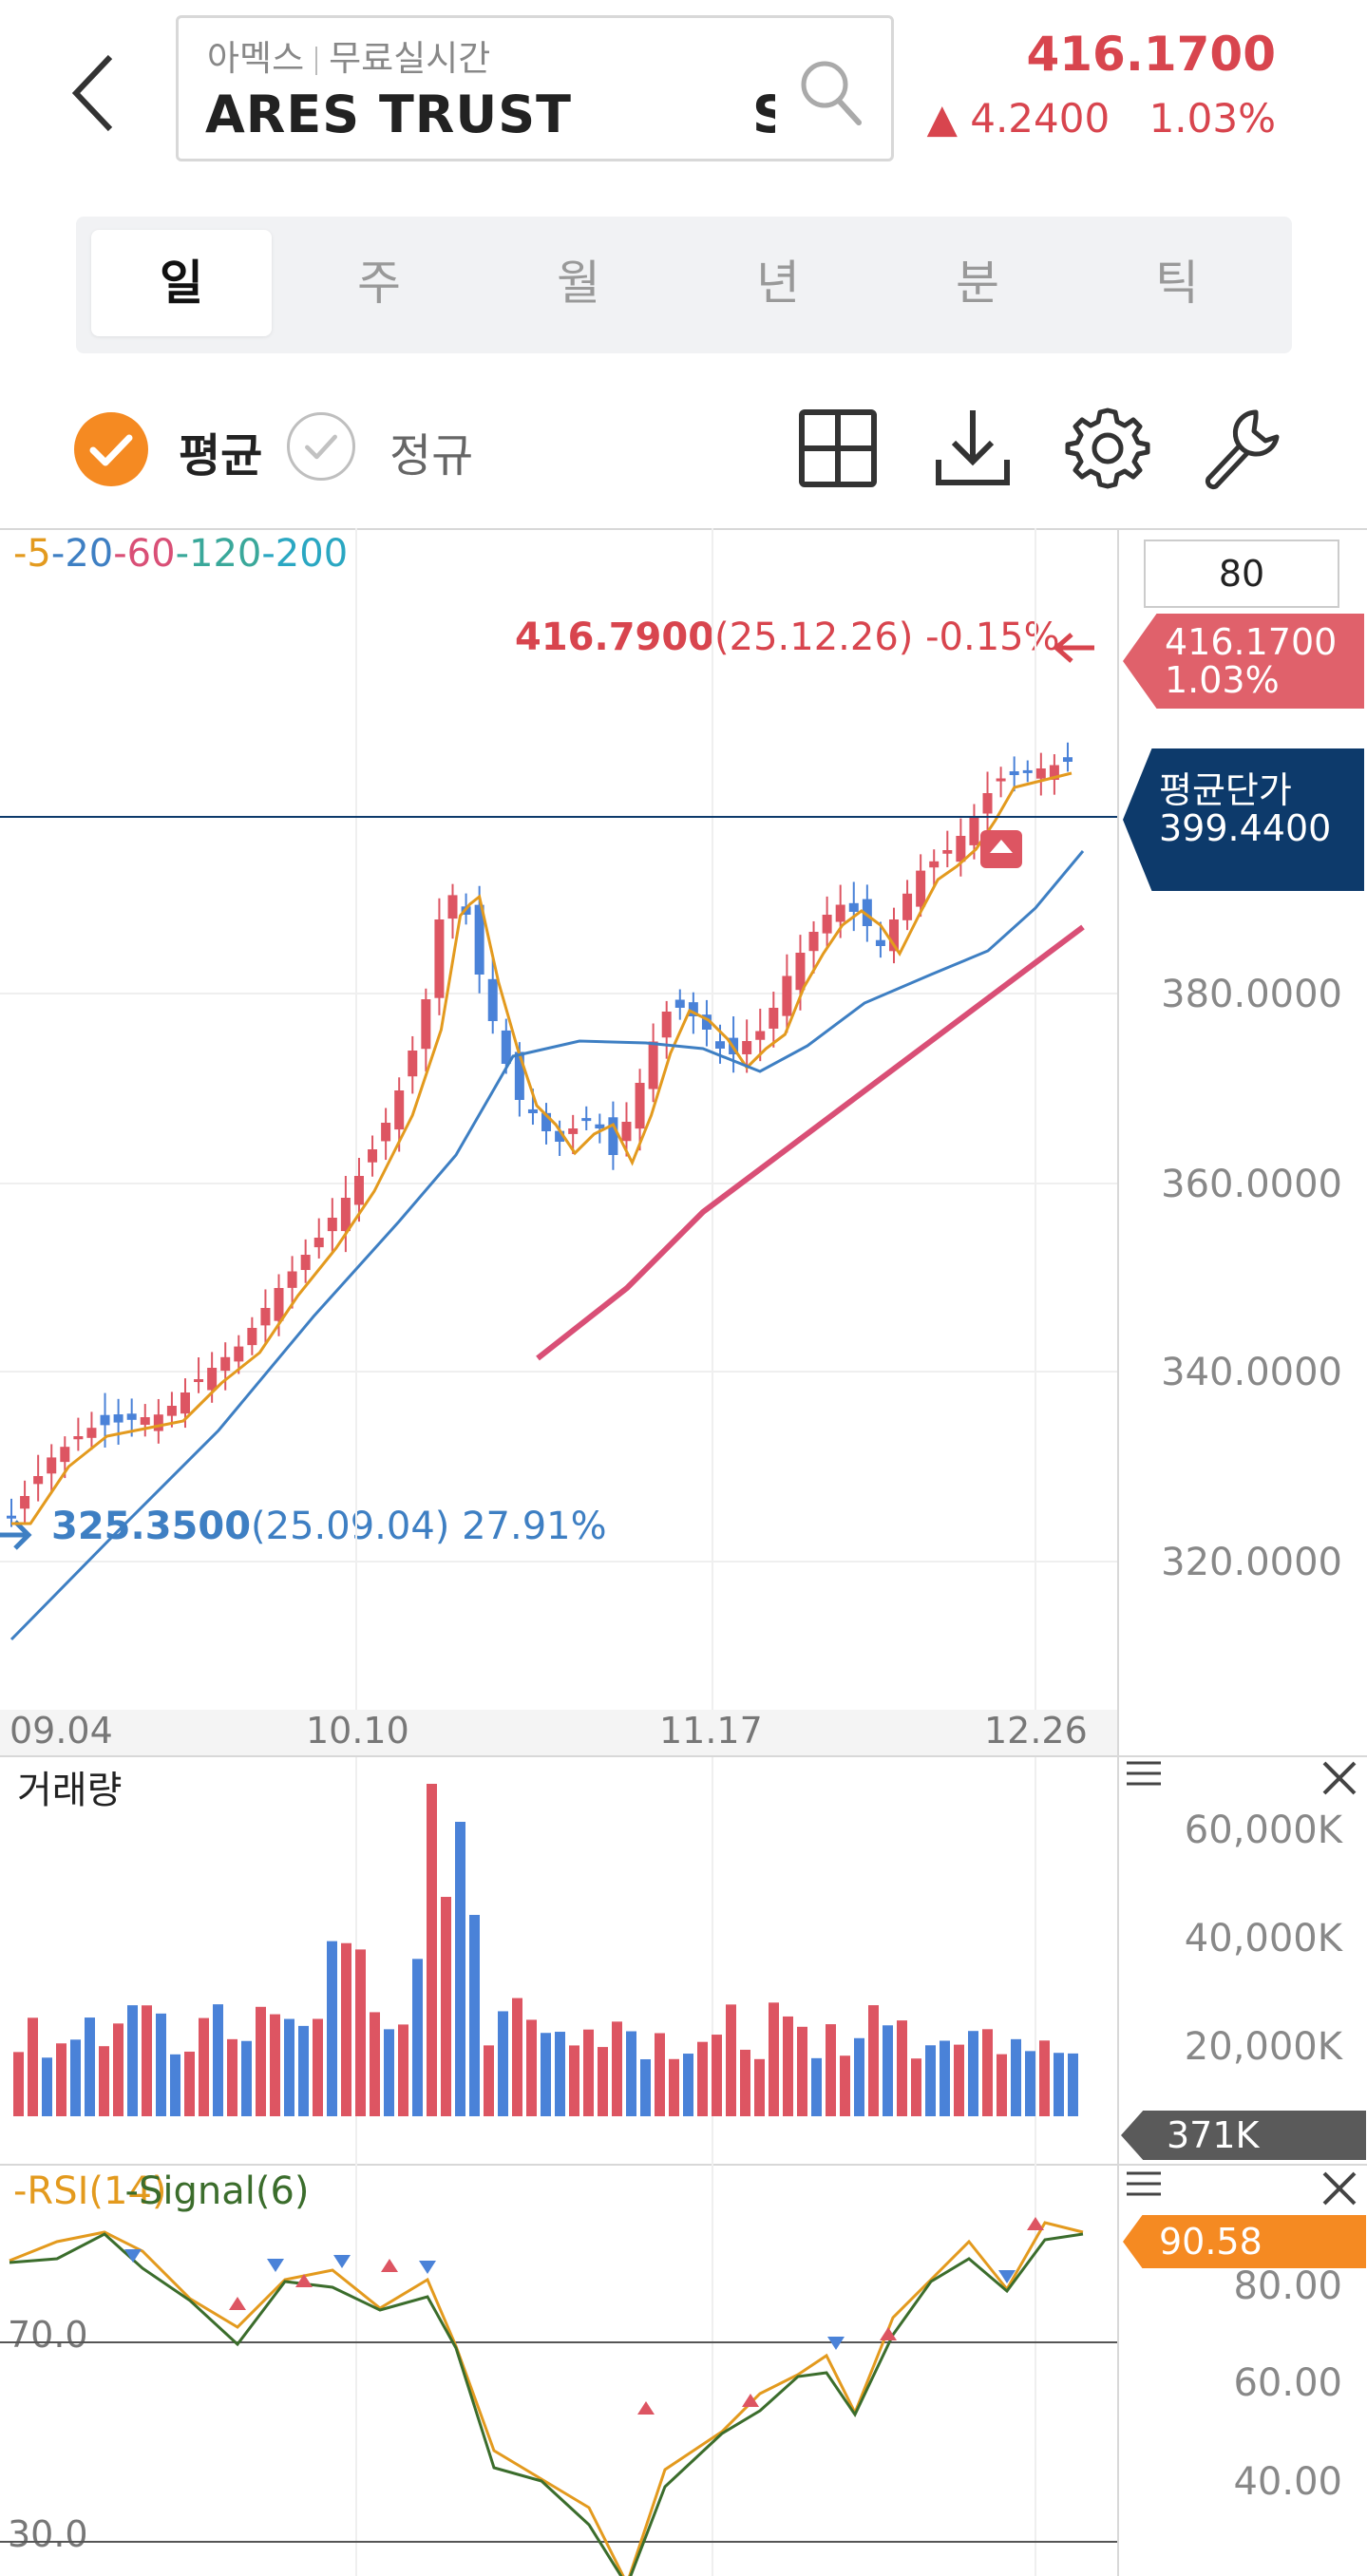 The height and width of the screenshot is (2576, 1367). Describe the element at coordinates (48, 2534) in the screenshot. I see `rsi-level-30: 30.0` at that location.